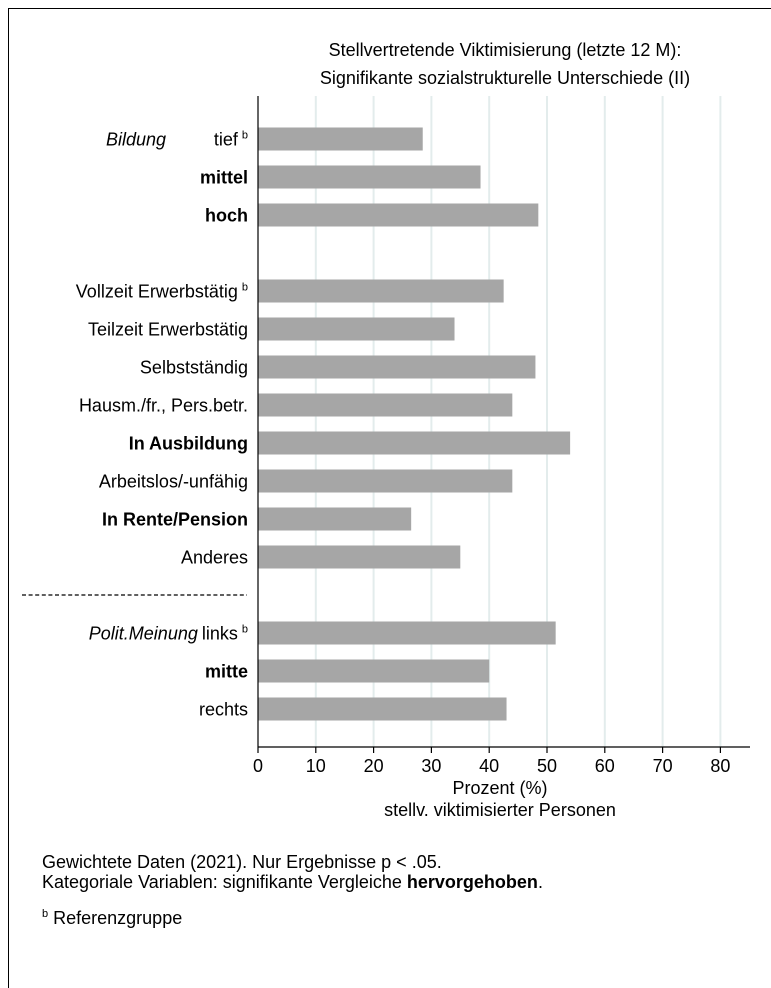 This screenshot has height=988, width=771. What do you see at coordinates (431, 766) in the screenshot?
I see `x-tick-label: 30` at bounding box center [431, 766].